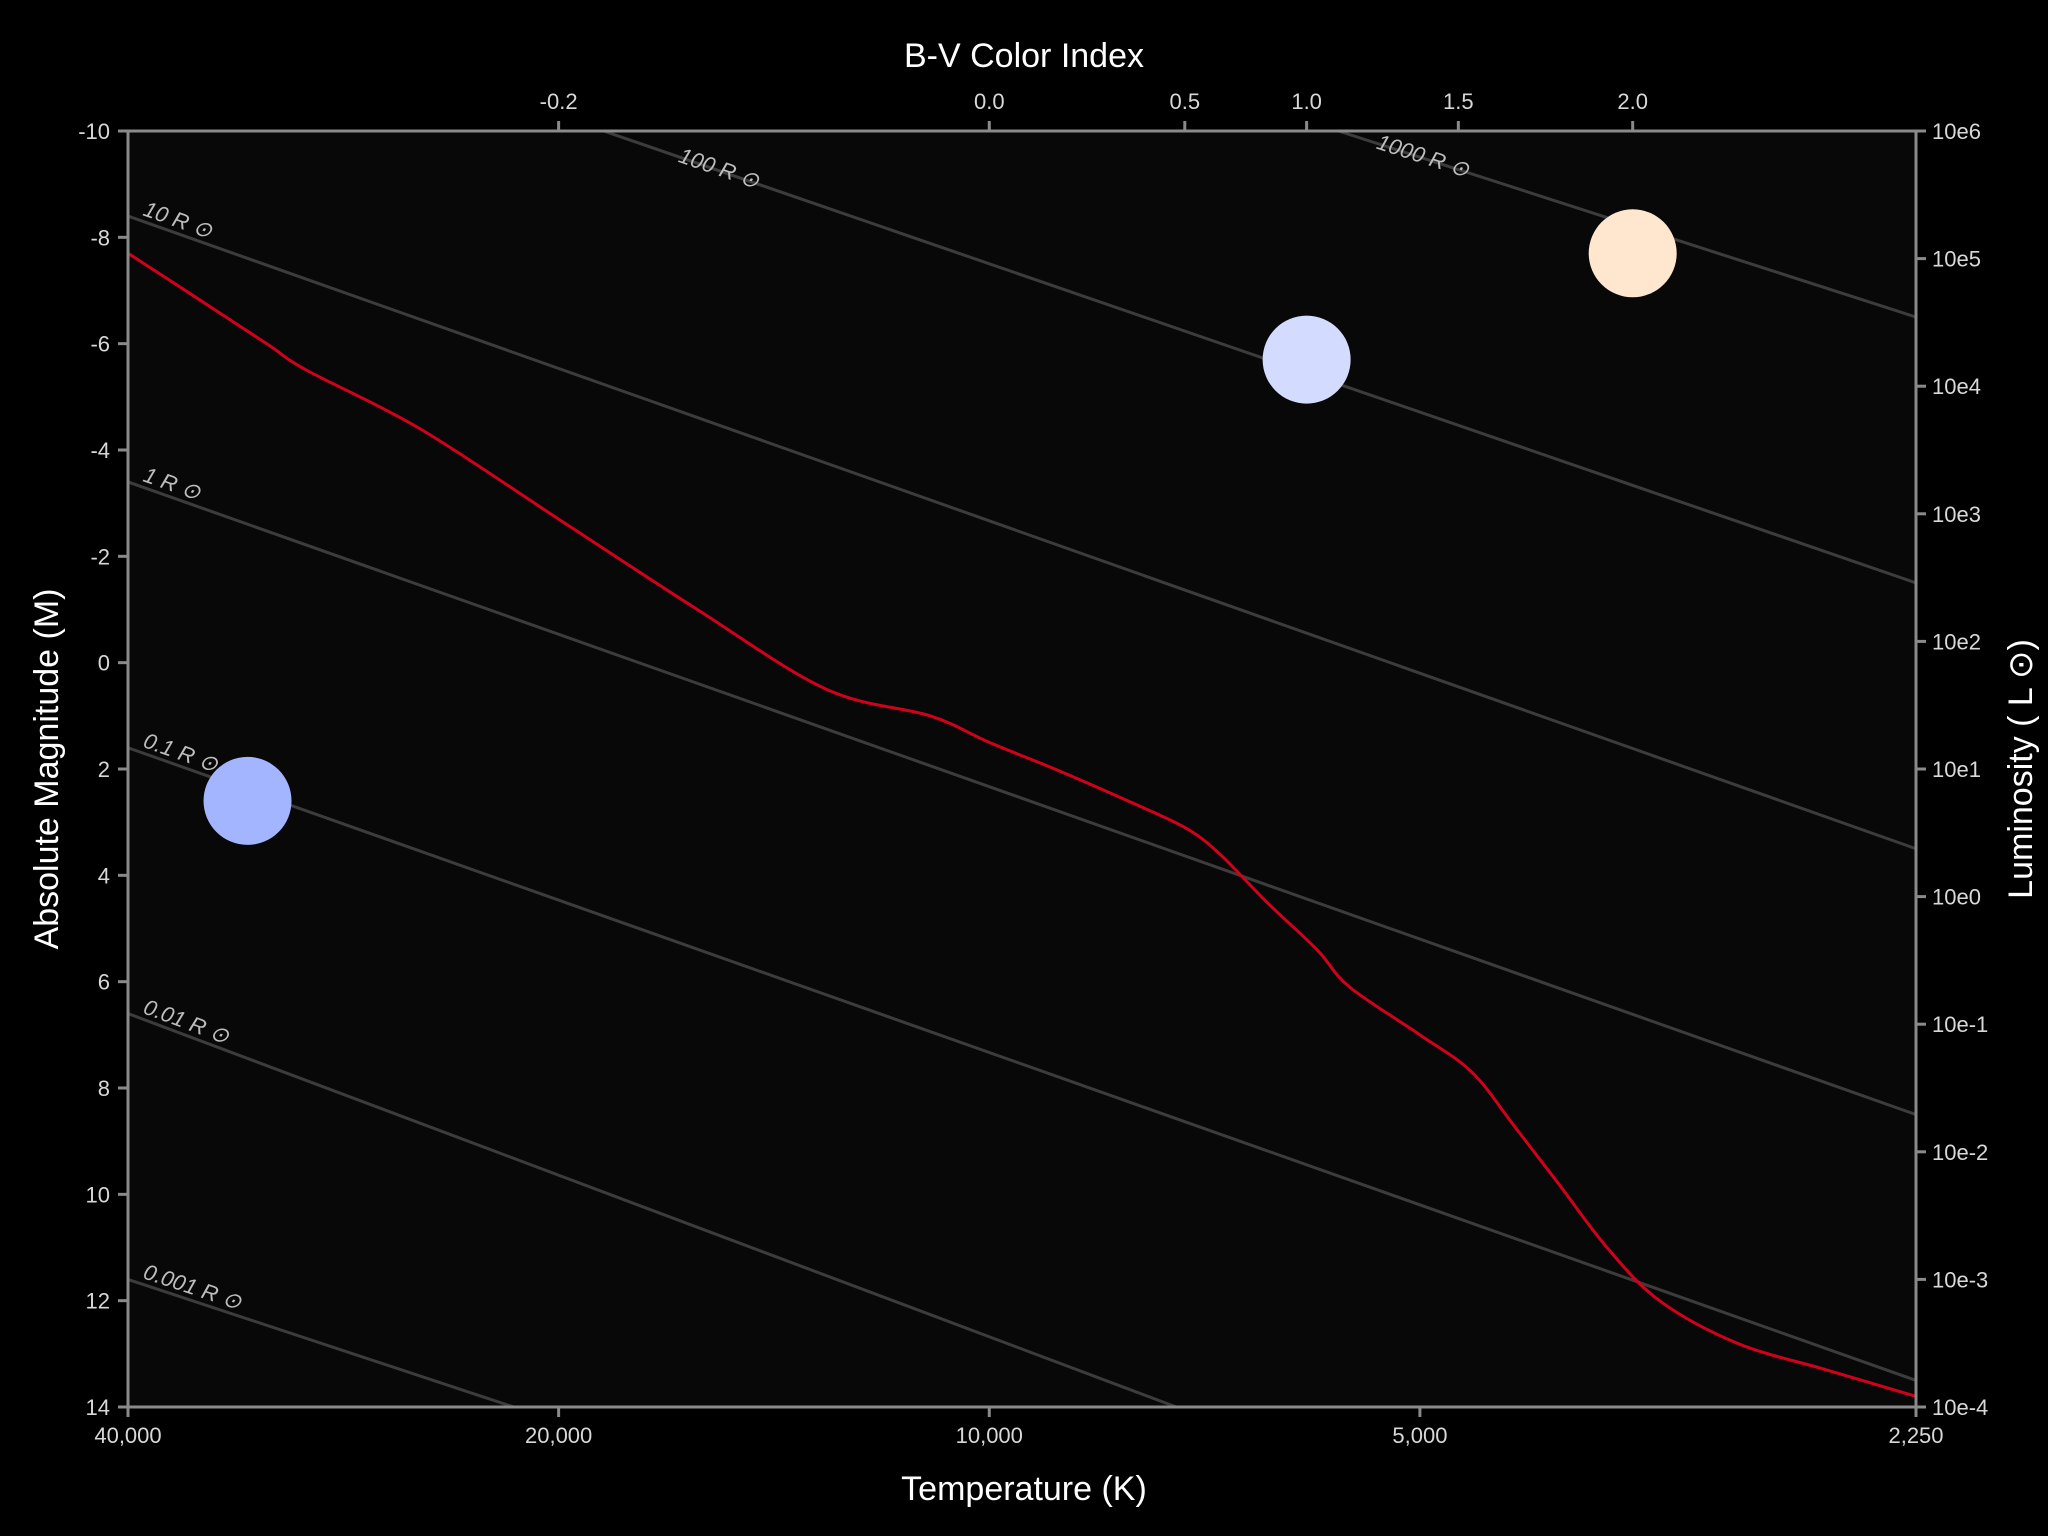 The height and width of the screenshot is (1536, 2048). I want to click on y-left-tick-label: -6, so click(100, 344).